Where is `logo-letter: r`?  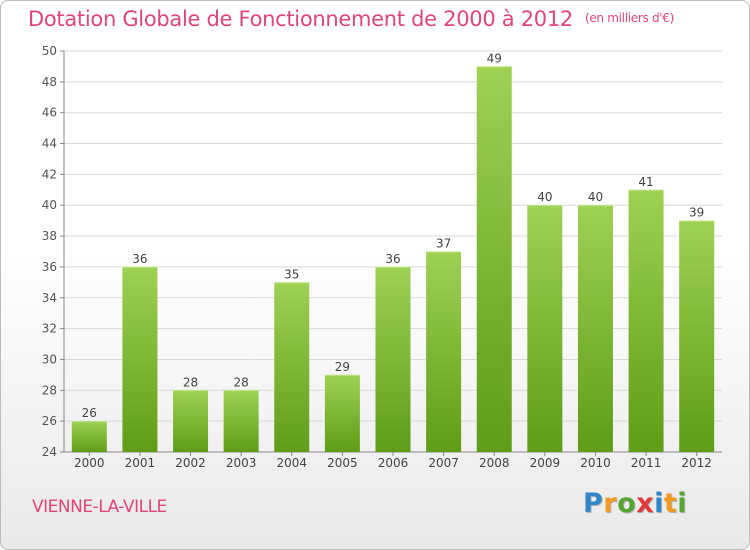 logo-letter: r is located at coordinates (610, 503).